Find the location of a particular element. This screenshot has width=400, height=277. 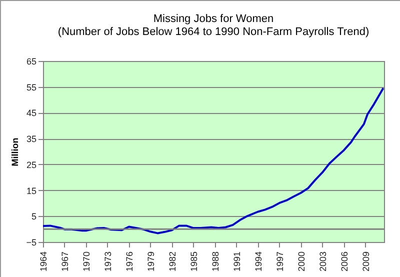

x-tick-label: 1970 is located at coordinates (86, 262).